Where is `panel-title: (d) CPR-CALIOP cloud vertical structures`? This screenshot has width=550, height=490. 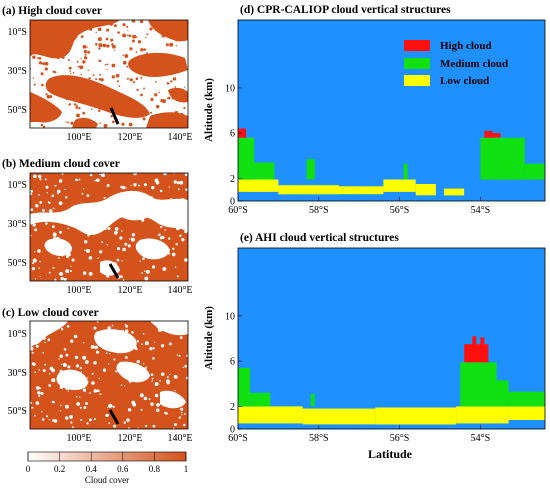
panel-title: (d) CPR-CALIOP cloud vertical structures is located at coordinates (345, 10).